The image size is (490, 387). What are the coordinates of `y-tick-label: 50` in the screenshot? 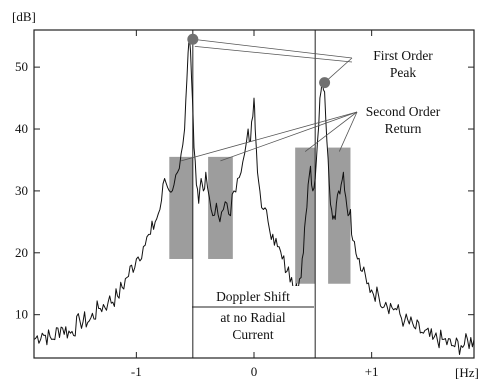 It's located at (21, 66).